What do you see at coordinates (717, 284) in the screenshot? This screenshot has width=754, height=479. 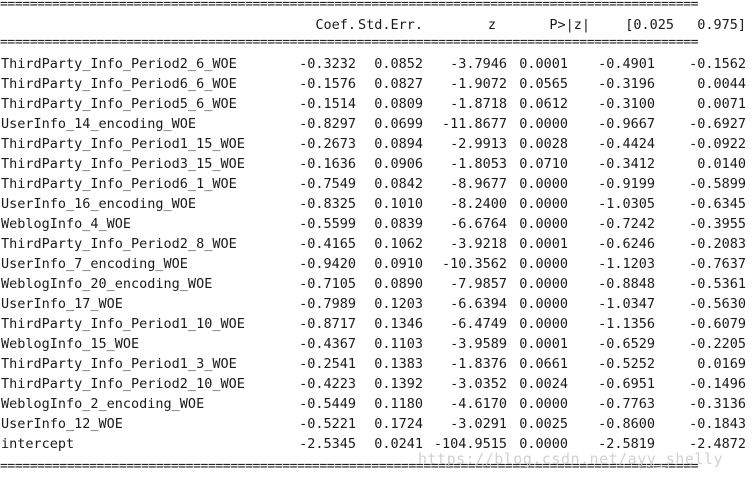 I see `ci-upper-value: -0.5361` at bounding box center [717, 284].